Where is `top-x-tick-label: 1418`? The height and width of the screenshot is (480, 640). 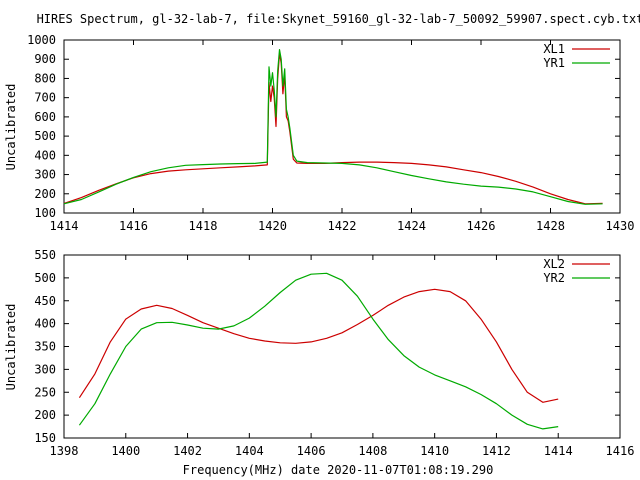
top-x-tick-label: 1418 is located at coordinates (203, 226).